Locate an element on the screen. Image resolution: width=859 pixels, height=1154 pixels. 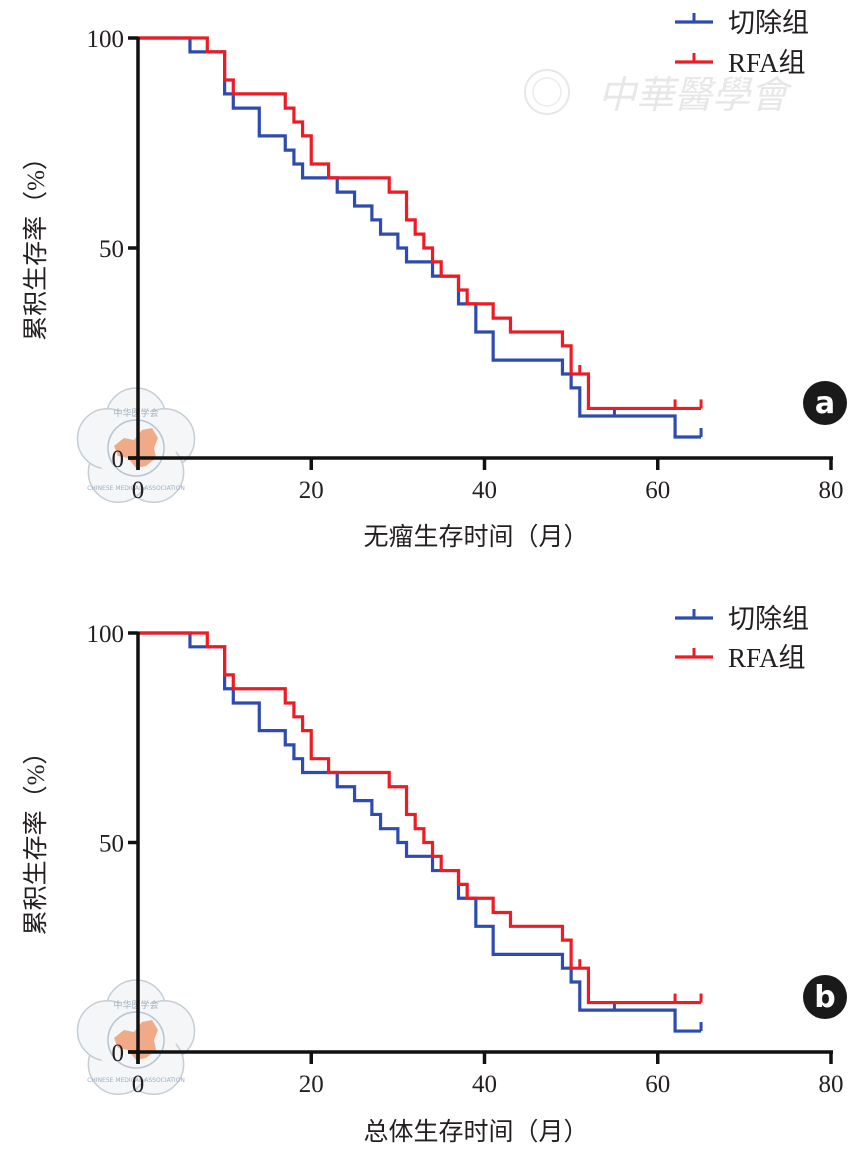
panel-label: a is located at coordinates (825, 403).